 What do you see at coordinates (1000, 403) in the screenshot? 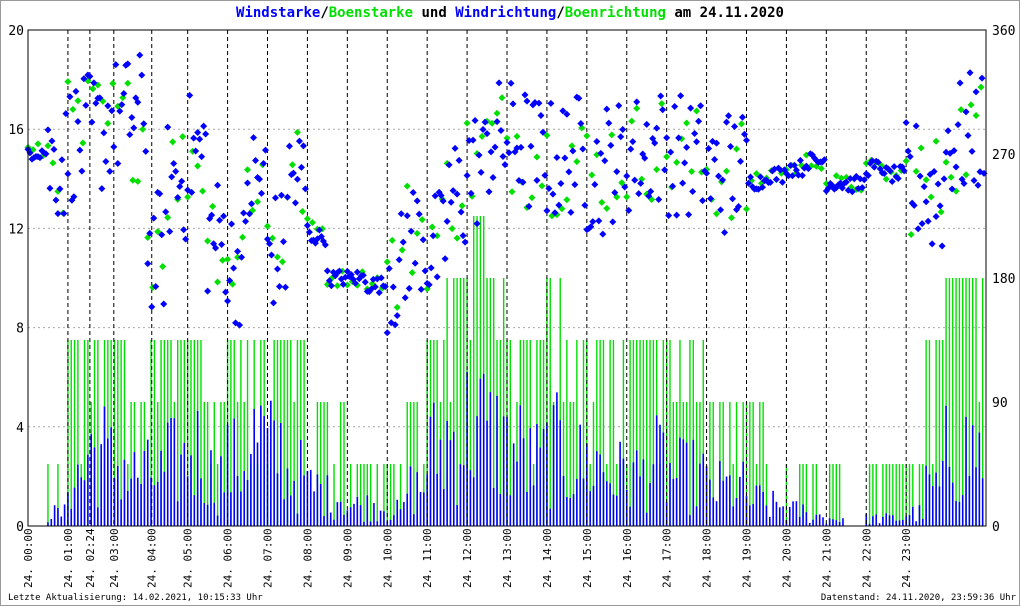
I see `y-tick-right: 90` at bounding box center [1000, 403].